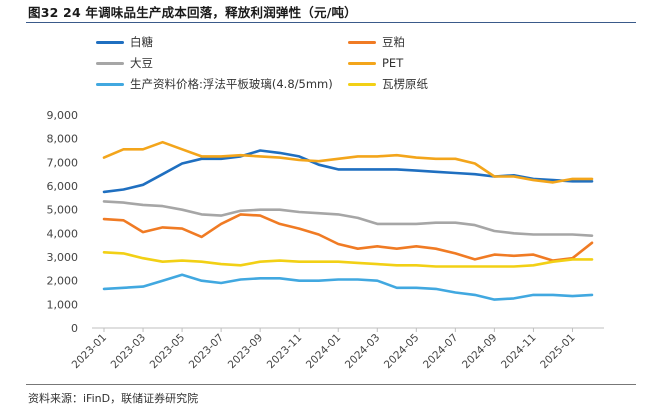 Image resolution: width=654 pixels, height=420 pixels. Describe the element at coordinates (207, 352) in the screenshot. I see `x-tick-label: 2023-07` at that location.